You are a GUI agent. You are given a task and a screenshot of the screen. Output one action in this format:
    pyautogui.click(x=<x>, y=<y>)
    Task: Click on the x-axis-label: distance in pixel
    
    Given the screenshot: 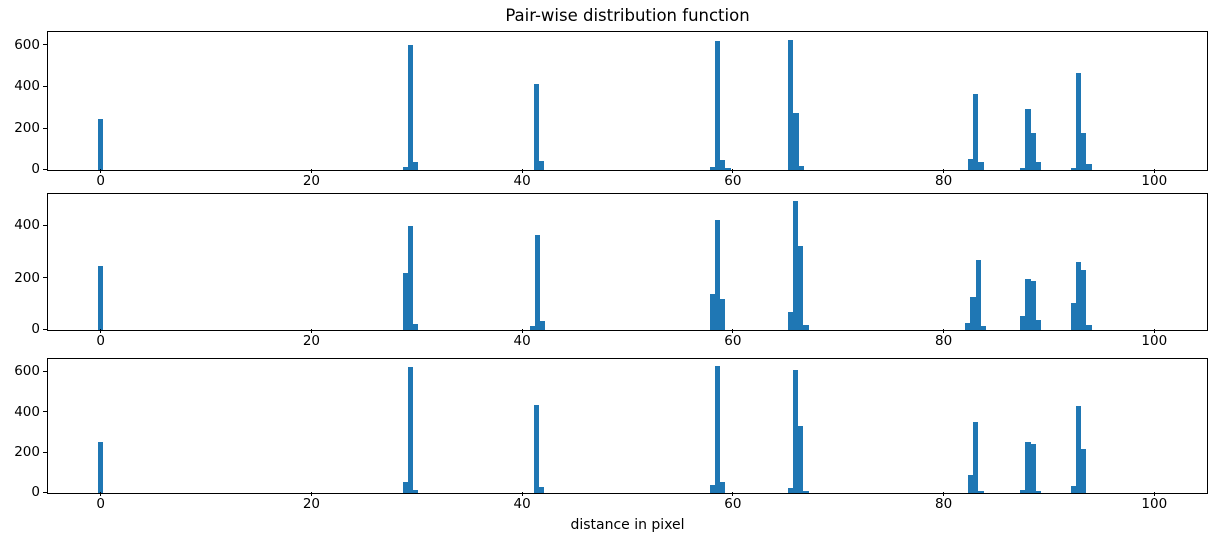 What is the action you would take?
    pyautogui.click(x=627, y=525)
    